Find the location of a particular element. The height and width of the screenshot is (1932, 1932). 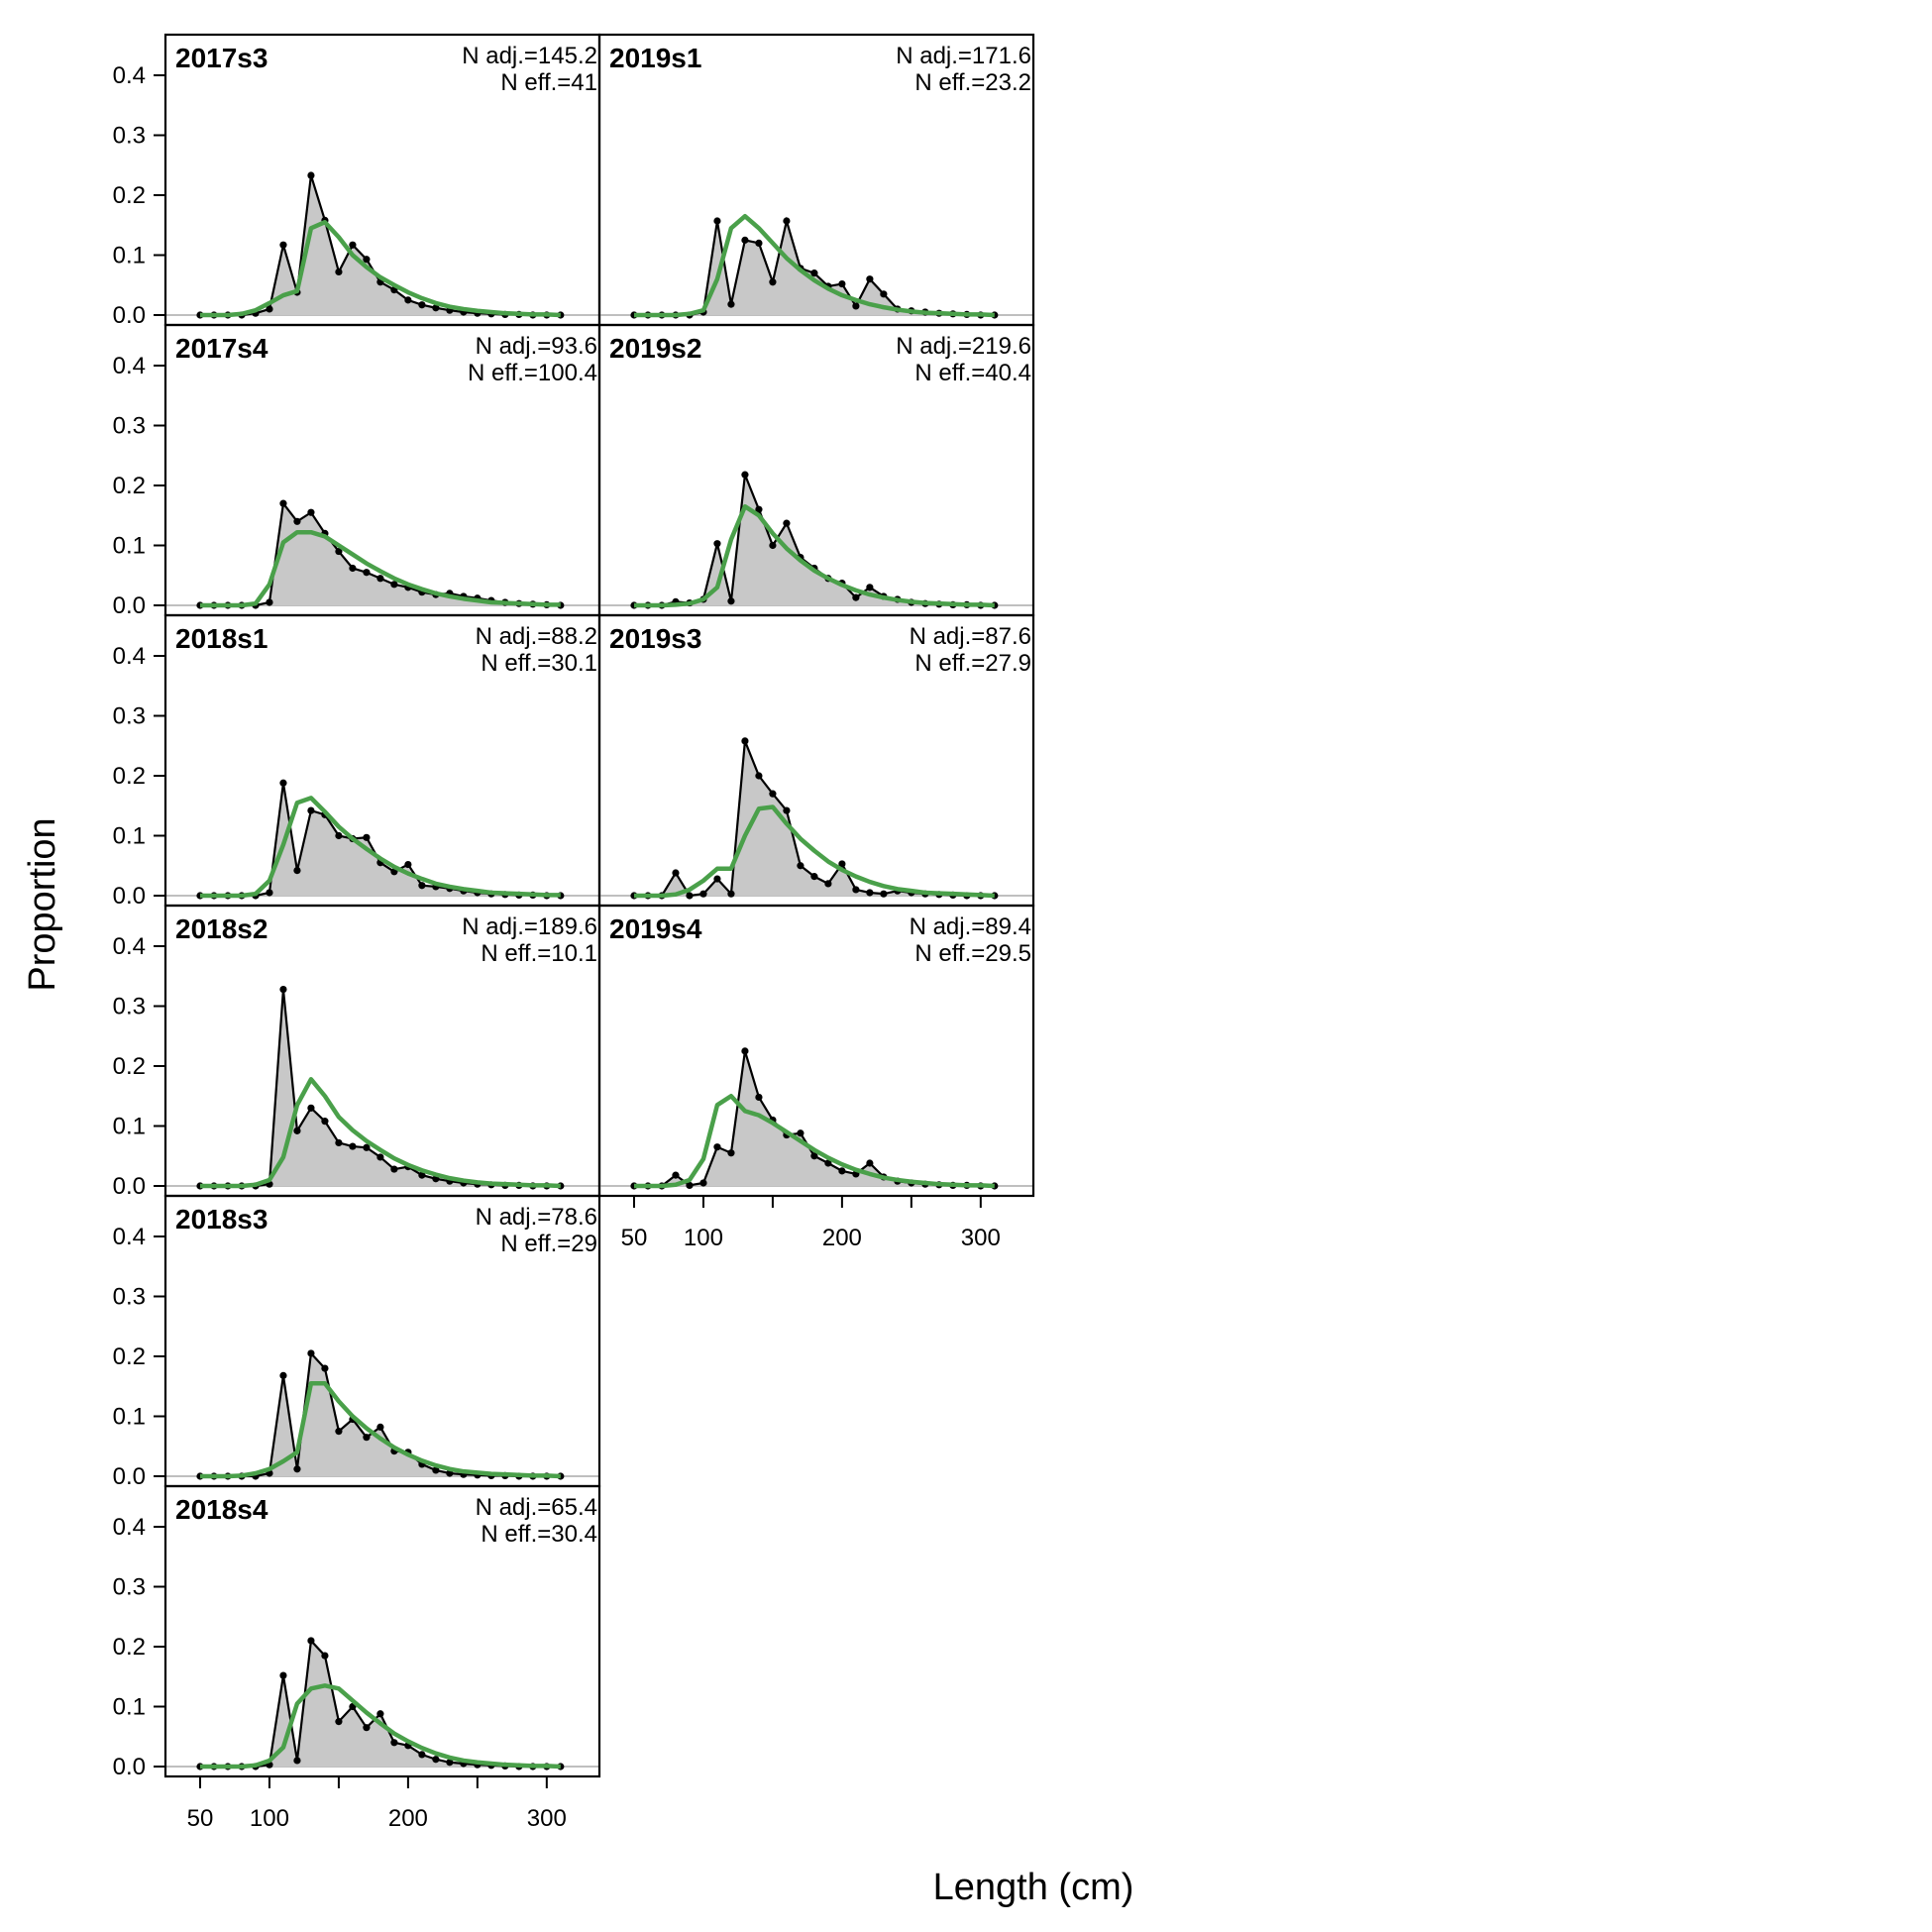

n-eff-label: N eff.=30.4 is located at coordinates (539, 1534).